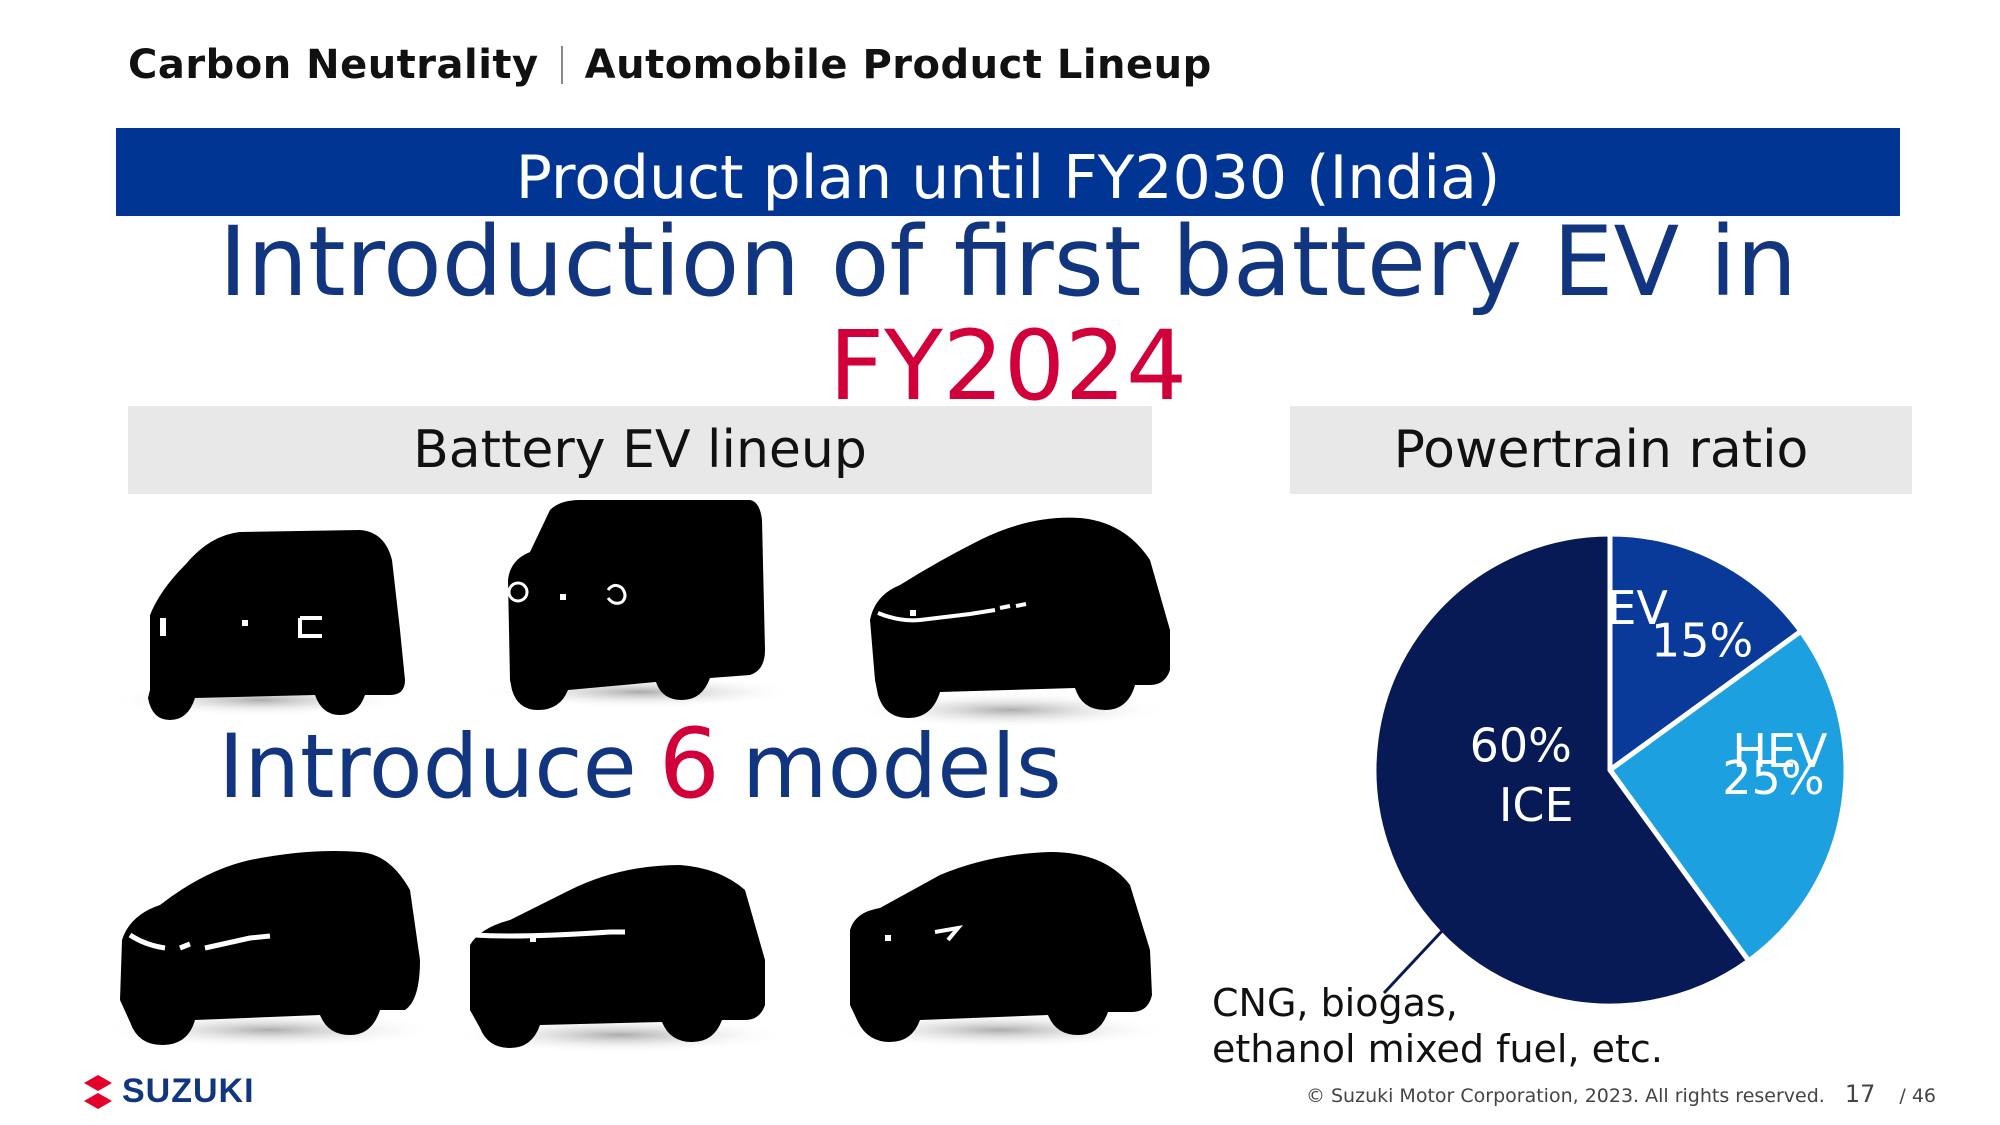 Image resolution: width=2000 pixels, height=1125 pixels. Describe the element at coordinates (1536, 805) in the screenshot. I see `pie-label-ice: ICE` at that location.